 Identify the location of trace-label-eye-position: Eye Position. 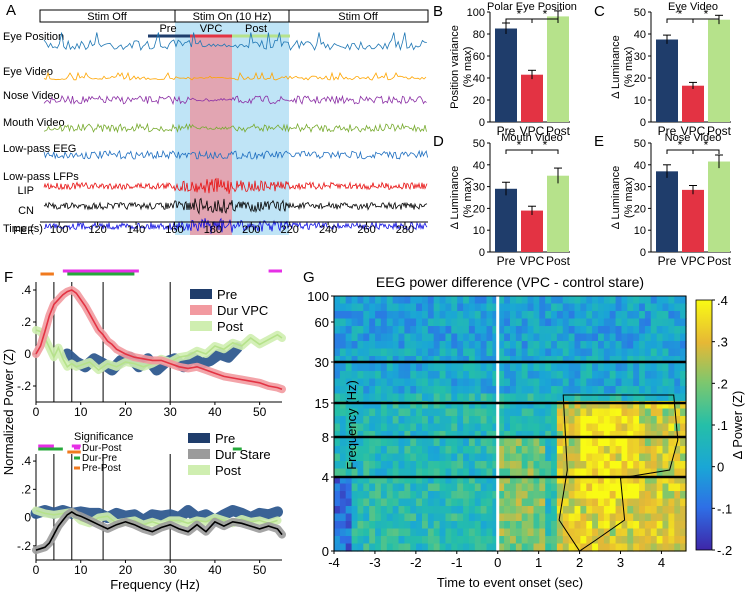
(33, 37).